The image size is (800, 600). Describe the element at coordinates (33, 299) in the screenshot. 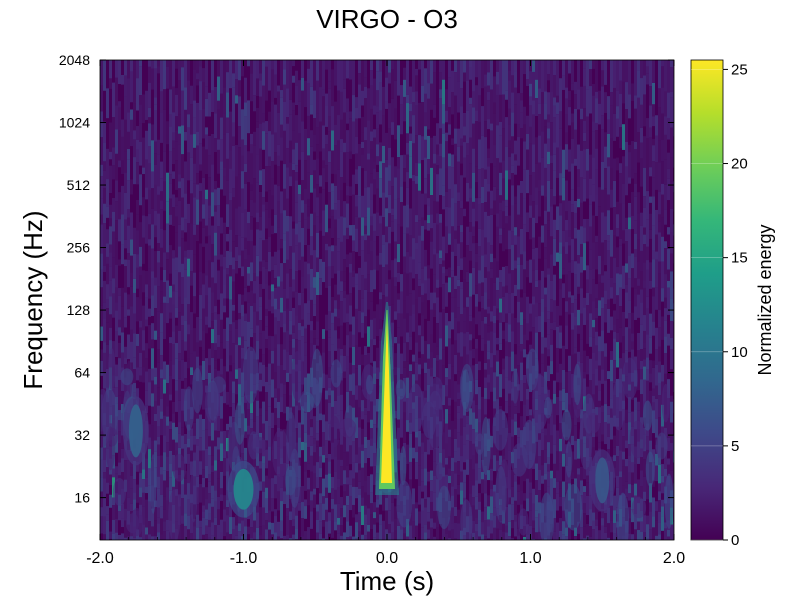

I see `y-axis-label: Frequency (Hz)` at that location.